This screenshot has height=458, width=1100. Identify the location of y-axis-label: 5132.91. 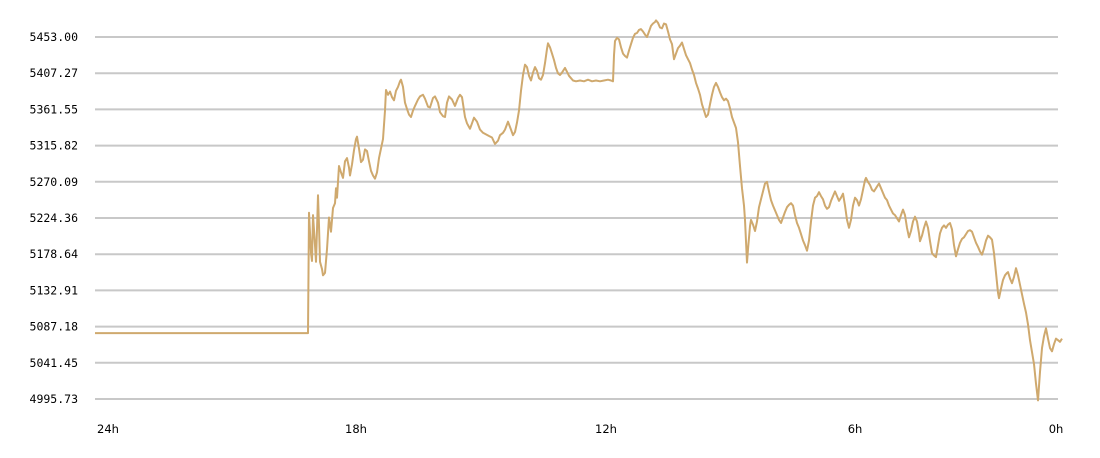
(54, 290).